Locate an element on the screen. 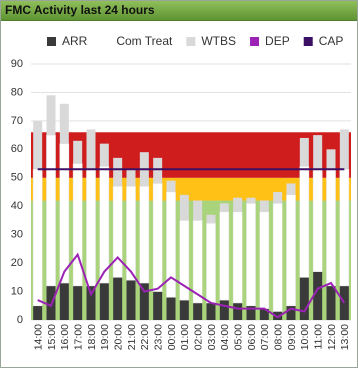  y-tick-label: 30 is located at coordinates (17, 235).